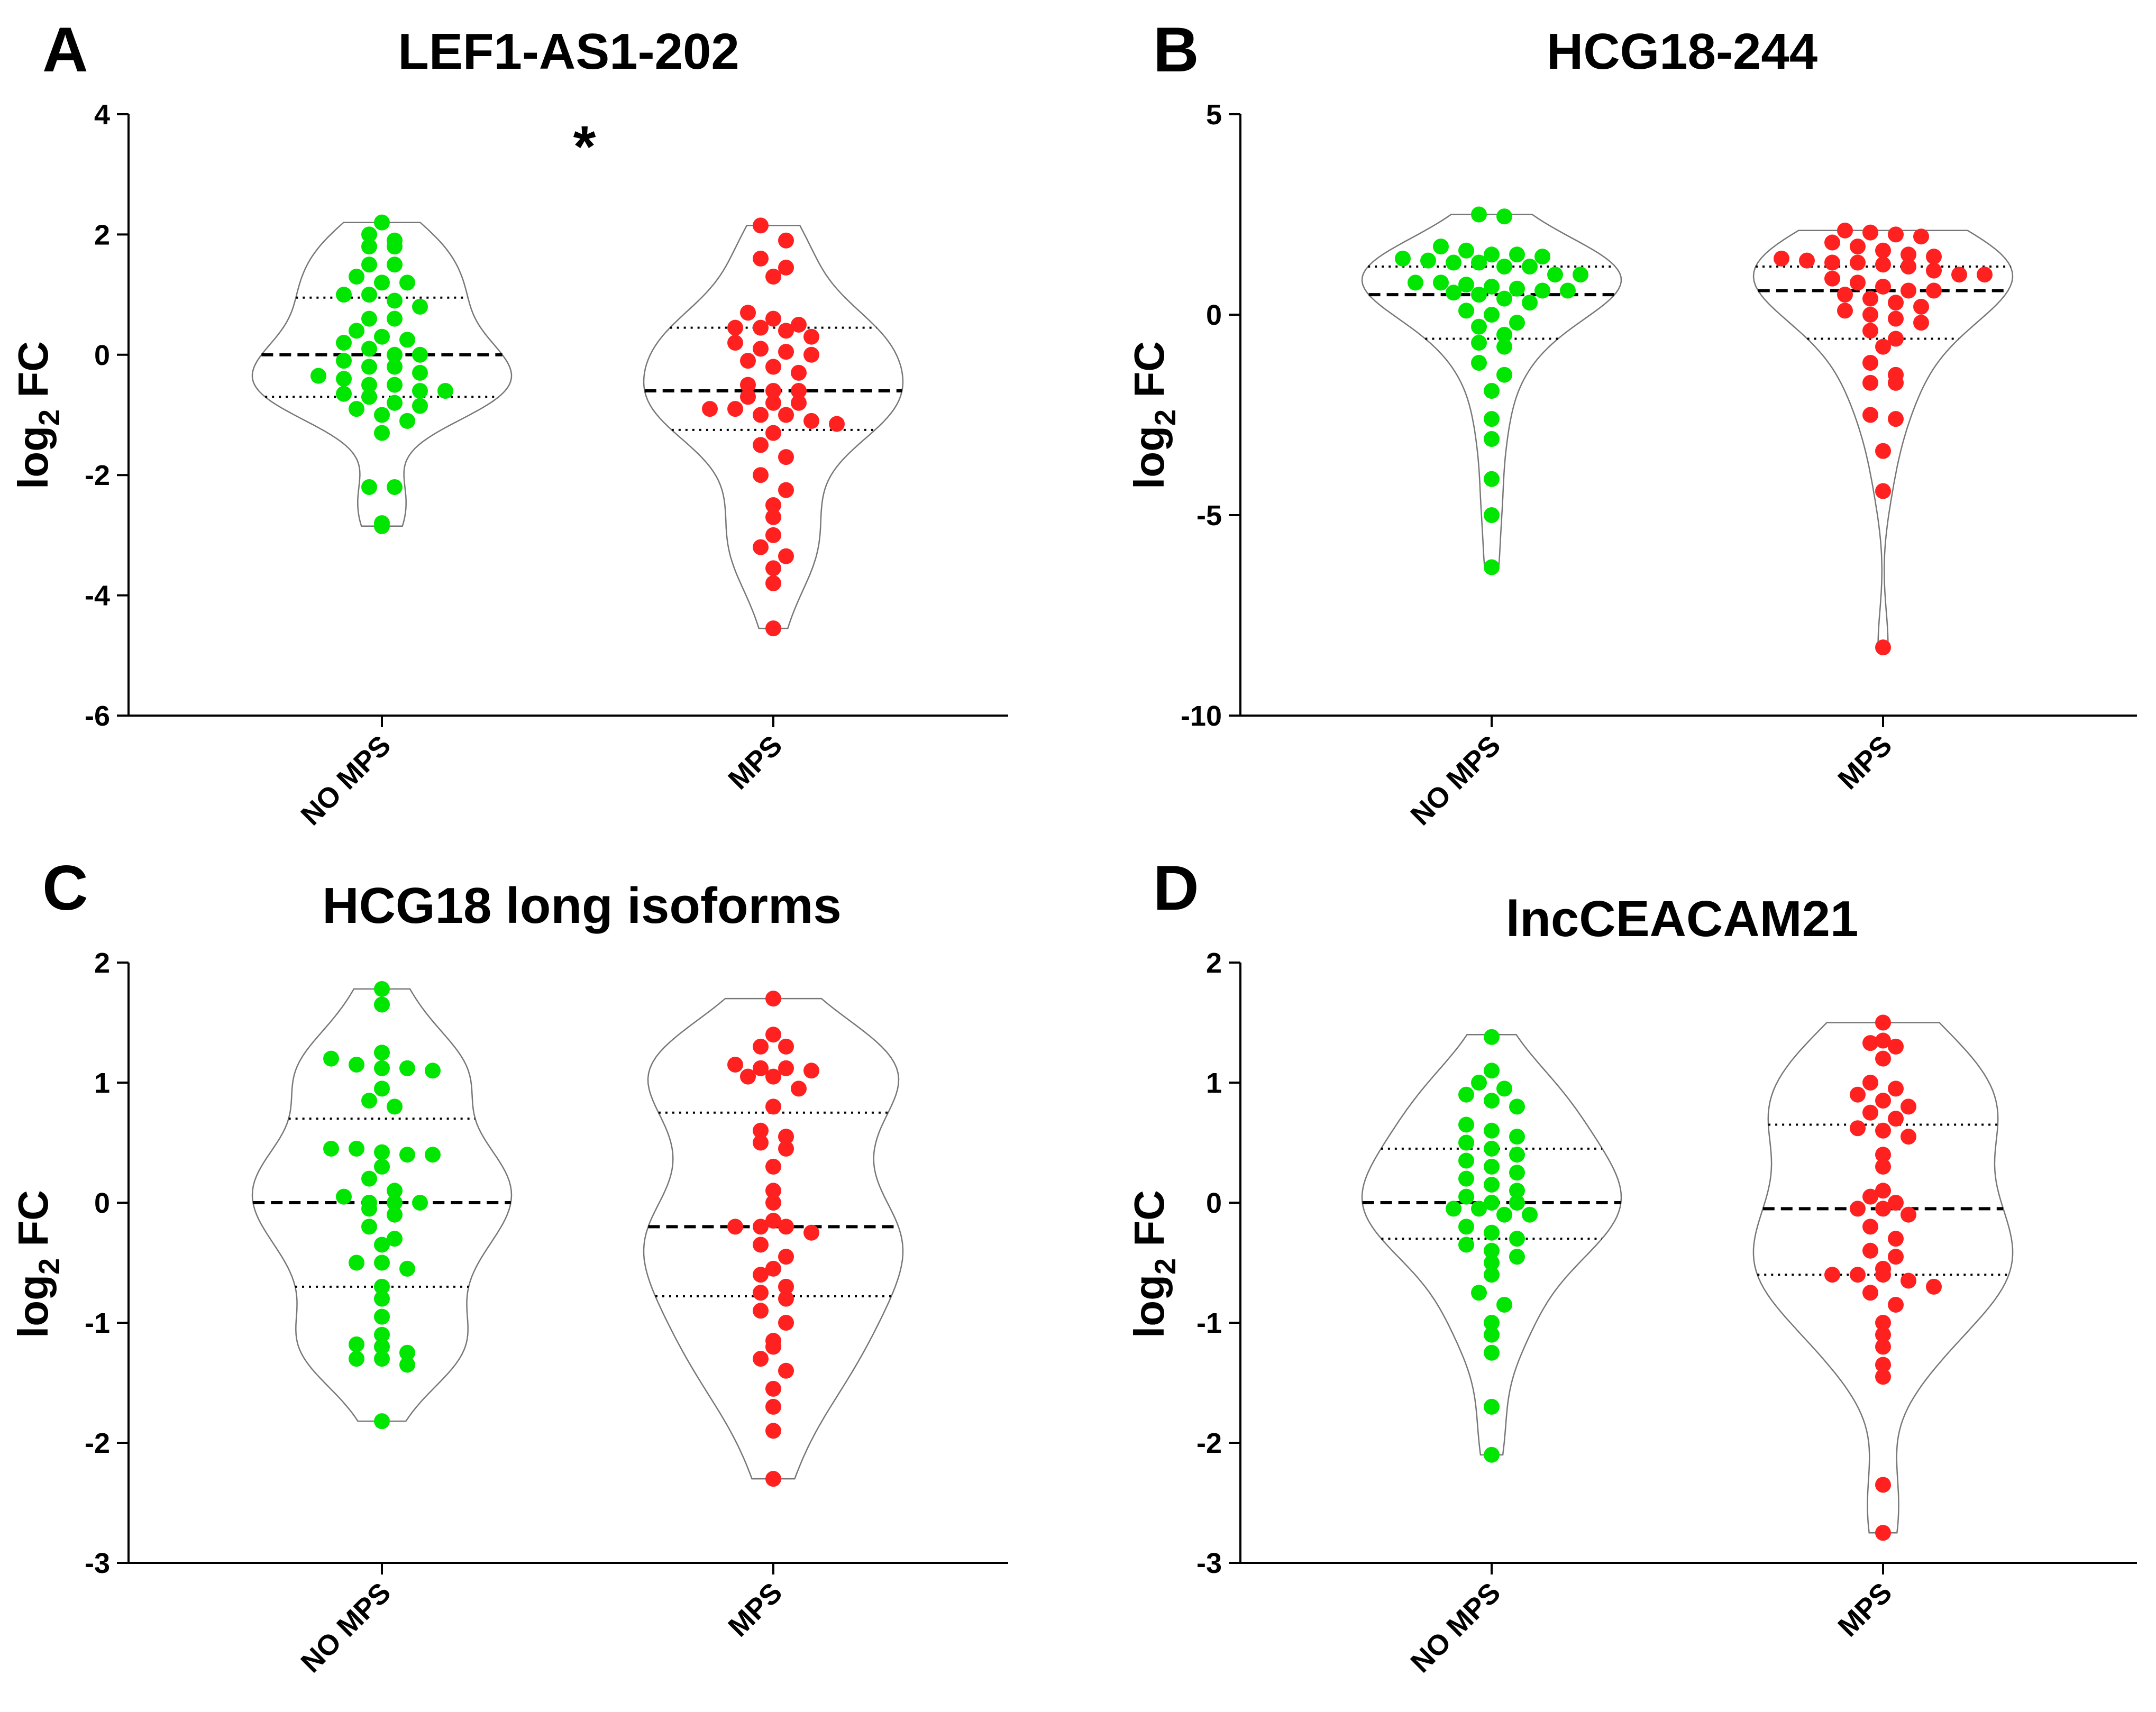 This screenshot has height=1712, width=2156. I want to click on violin-outline, so click(1883, 439).